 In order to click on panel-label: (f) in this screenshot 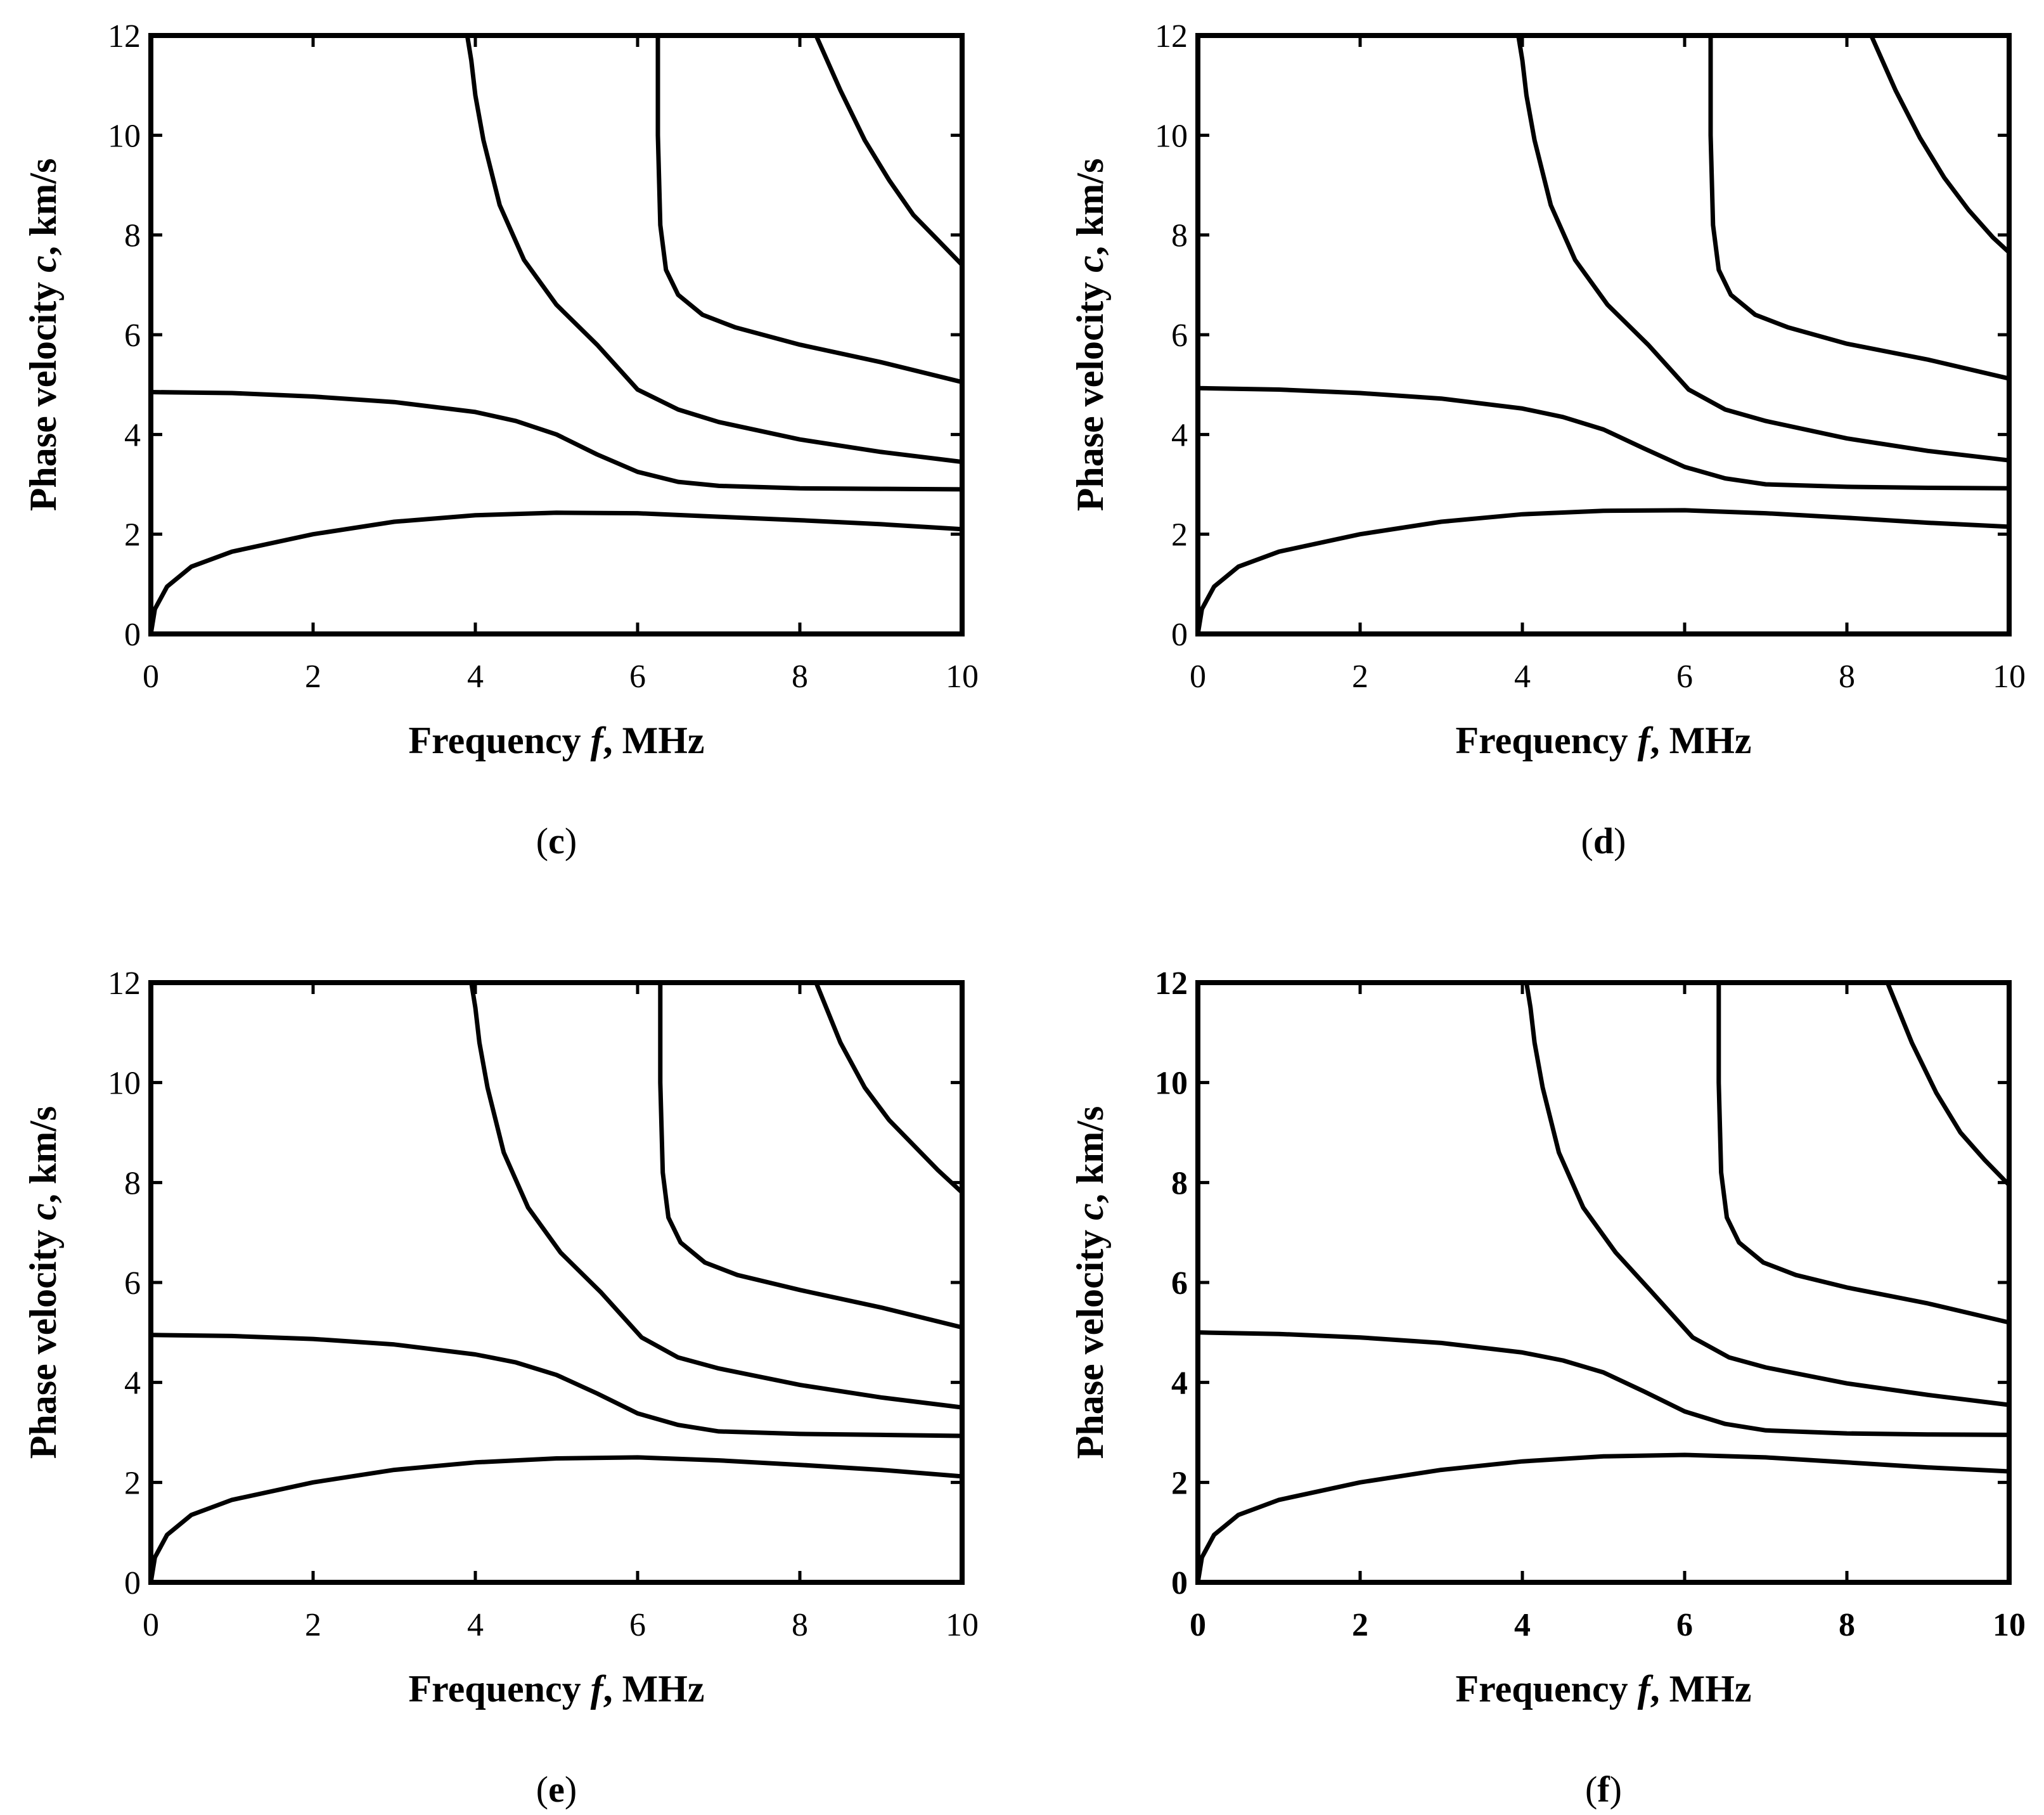, I will do `click(1603, 1789)`.